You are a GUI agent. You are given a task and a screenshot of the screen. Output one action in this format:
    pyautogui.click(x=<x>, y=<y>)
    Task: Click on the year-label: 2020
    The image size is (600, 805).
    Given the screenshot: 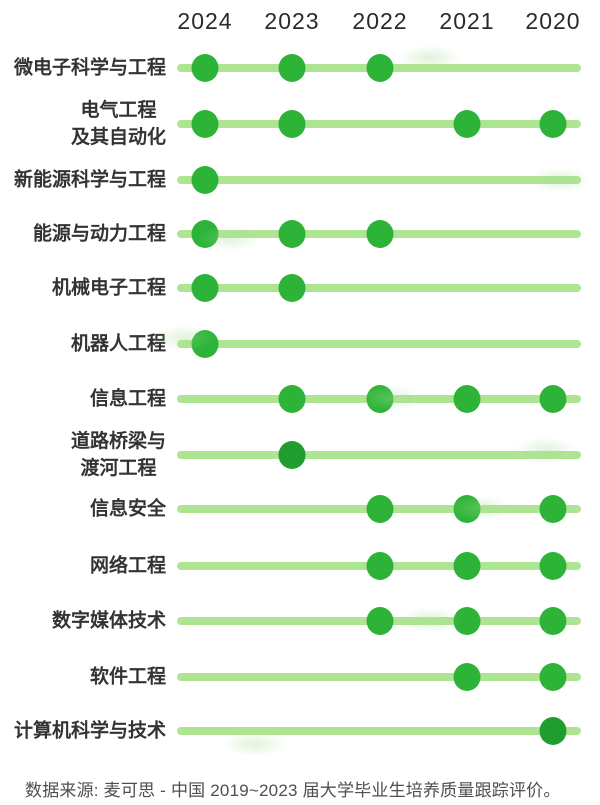 What is the action you would take?
    pyautogui.click(x=553, y=21)
    